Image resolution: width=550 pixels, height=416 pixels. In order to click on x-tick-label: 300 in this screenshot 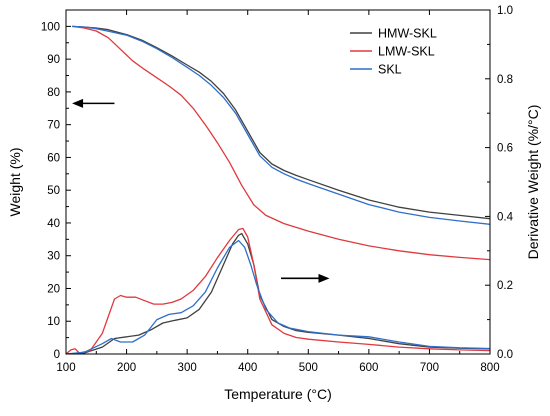, I will do `click(187, 368)`.